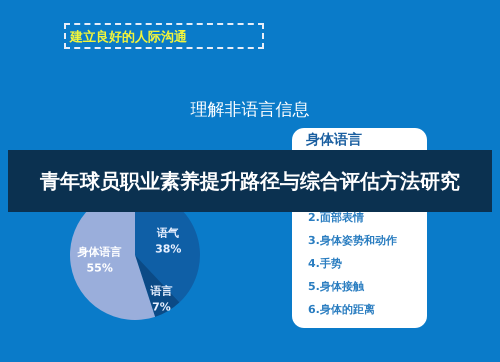 The image size is (500, 362). What do you see at coordinates (325, 263) in the screenshot?
I see `text: 4.手势` at bounding box center [325, 263].